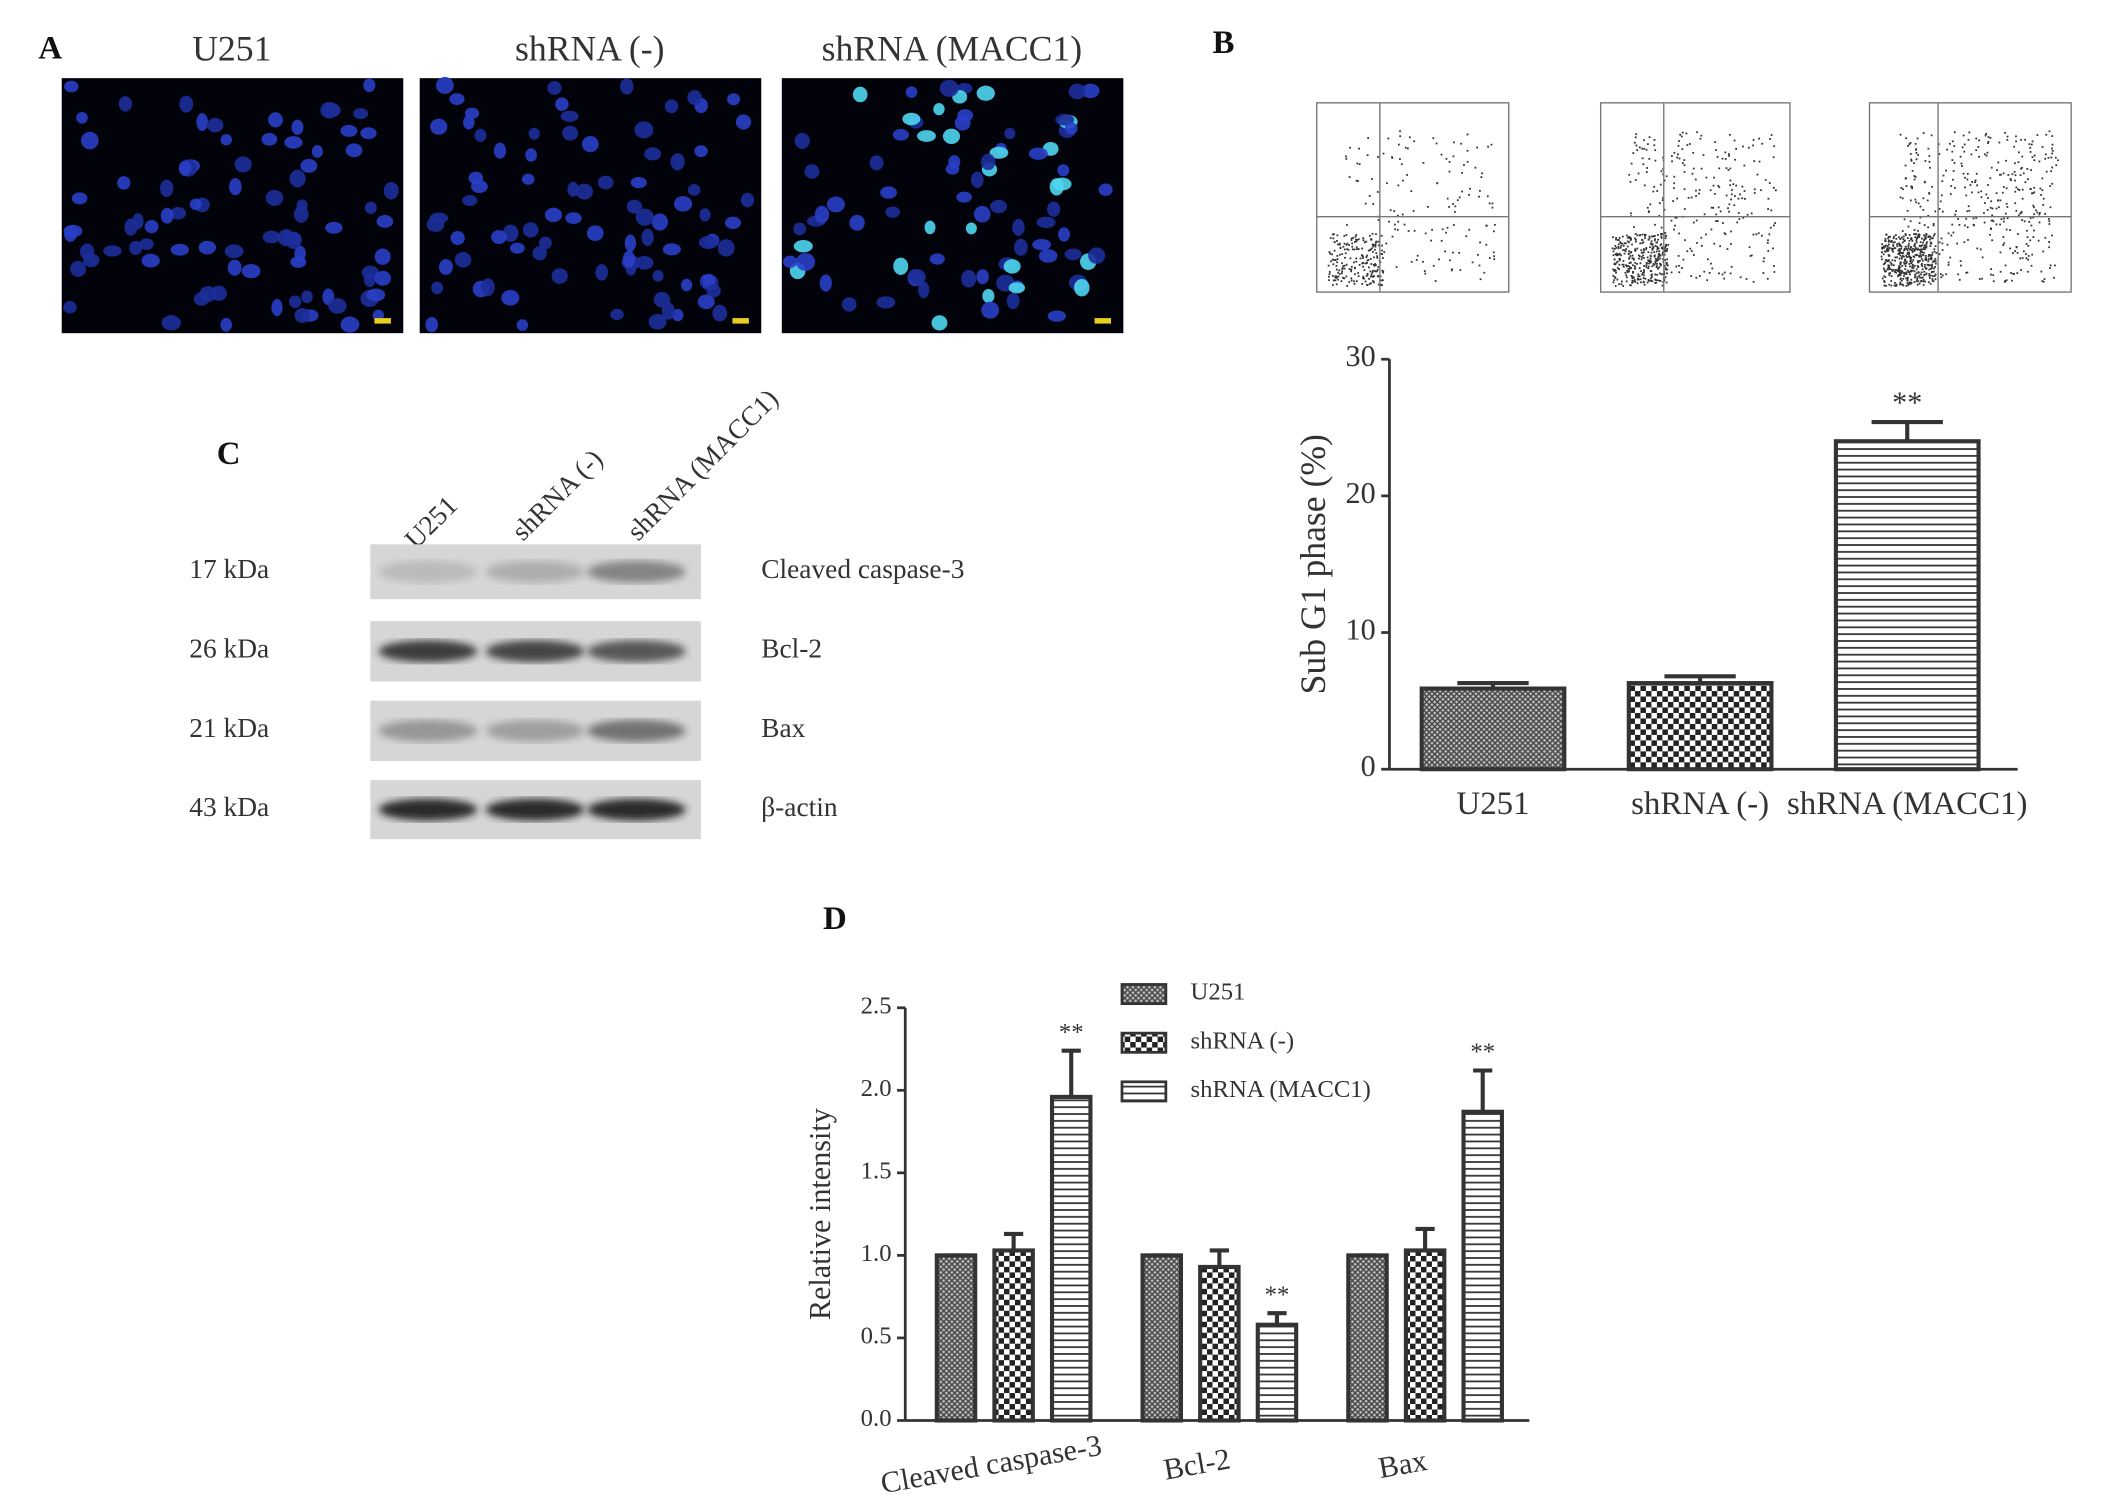  Describe the element at coordinates (876, 1336) in the screenshot. I see `y-tick-label: 0.5` at that location.